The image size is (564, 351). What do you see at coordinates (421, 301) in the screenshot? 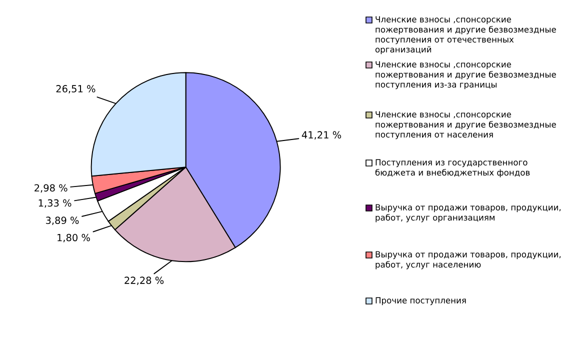
I see `legend-label: Прочие поступления` at bounding box center [421, 301].